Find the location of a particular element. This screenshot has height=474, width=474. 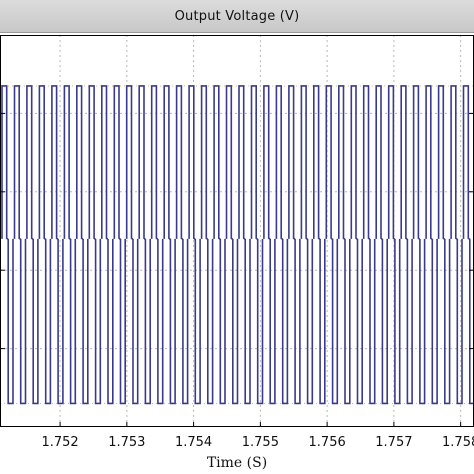

tick-layer: 1.752 1.753 1.754 1.755 1.756 1.757 1.758 is located at coordinates (257, 436).